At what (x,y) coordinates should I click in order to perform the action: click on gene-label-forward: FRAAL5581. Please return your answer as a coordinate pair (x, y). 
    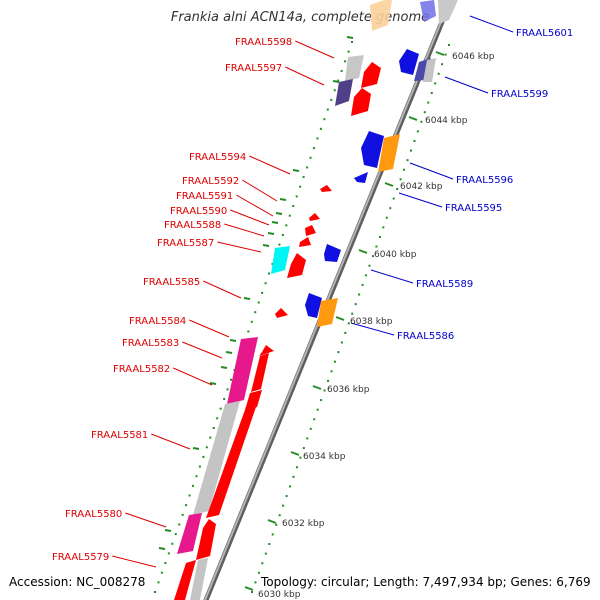
    Looking at the image, I should click on (119, 435).